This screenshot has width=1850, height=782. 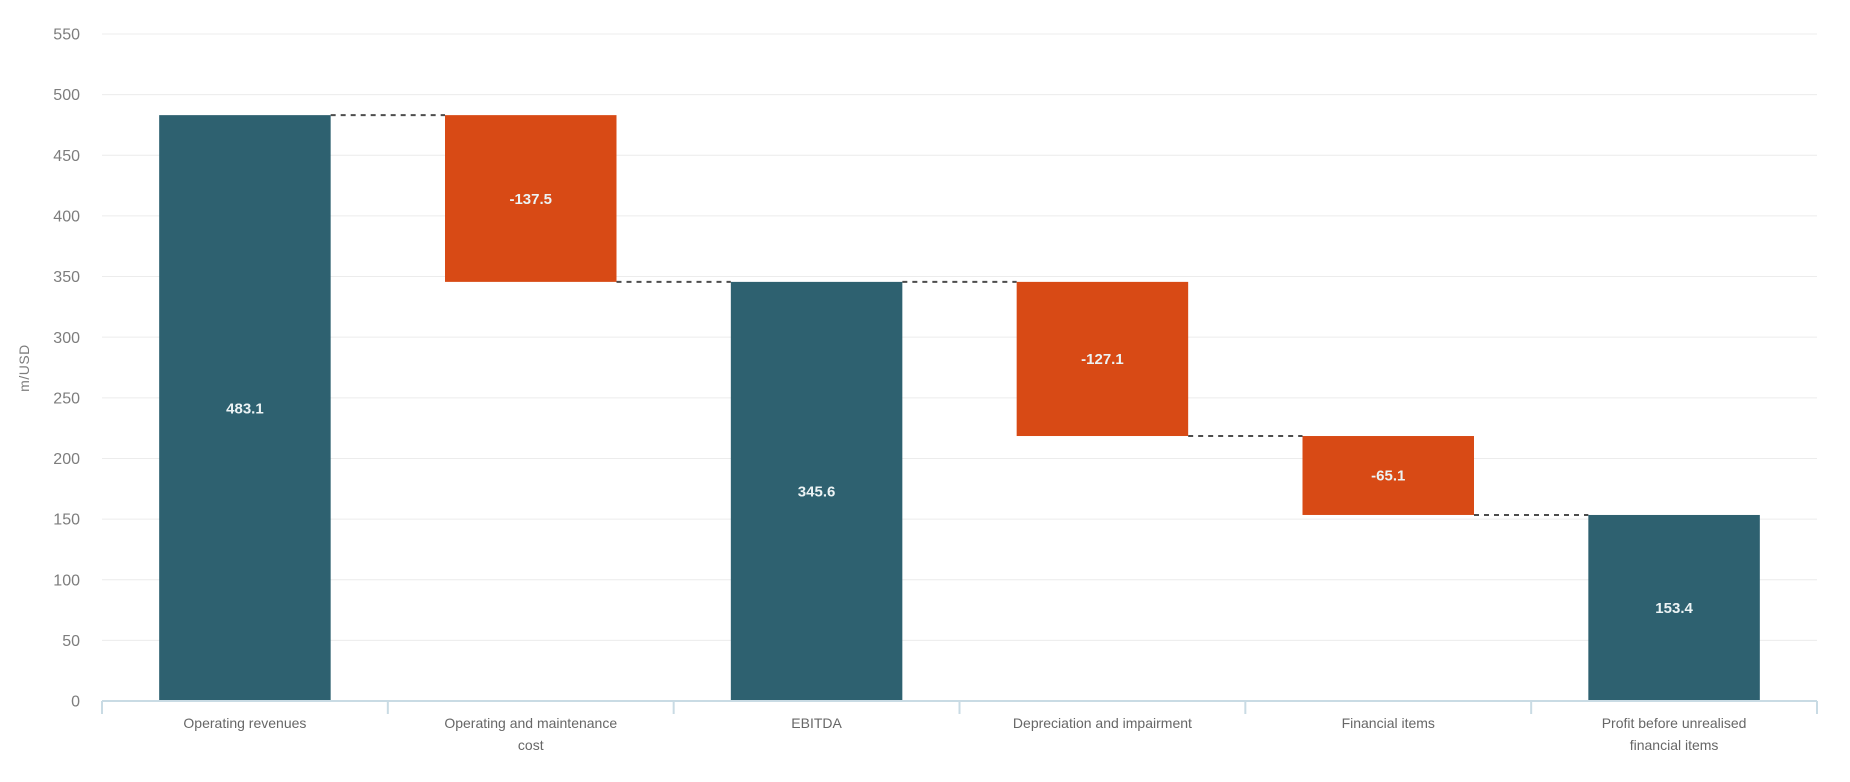 What do you see at coordinates (66, 277) in the screenshot?
I see `y-tick-label: 350` at bounding box center [66, 277].